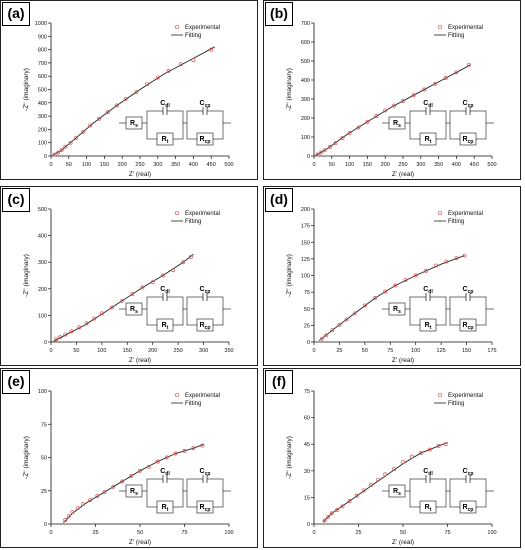 The image size is (525, 550). I want to click on y-tick-label: 700, so click(305, 24).